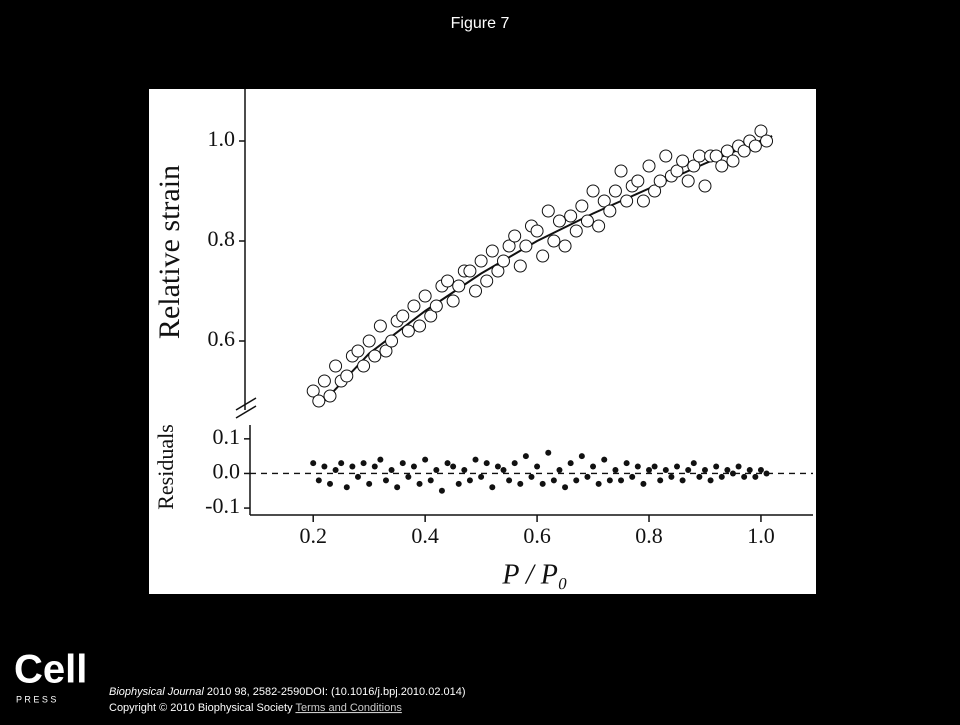 Image resolution: width=960 pixels, height=725 pixels. I want to click on x-tick-label: 0.8, so click(649, 535).